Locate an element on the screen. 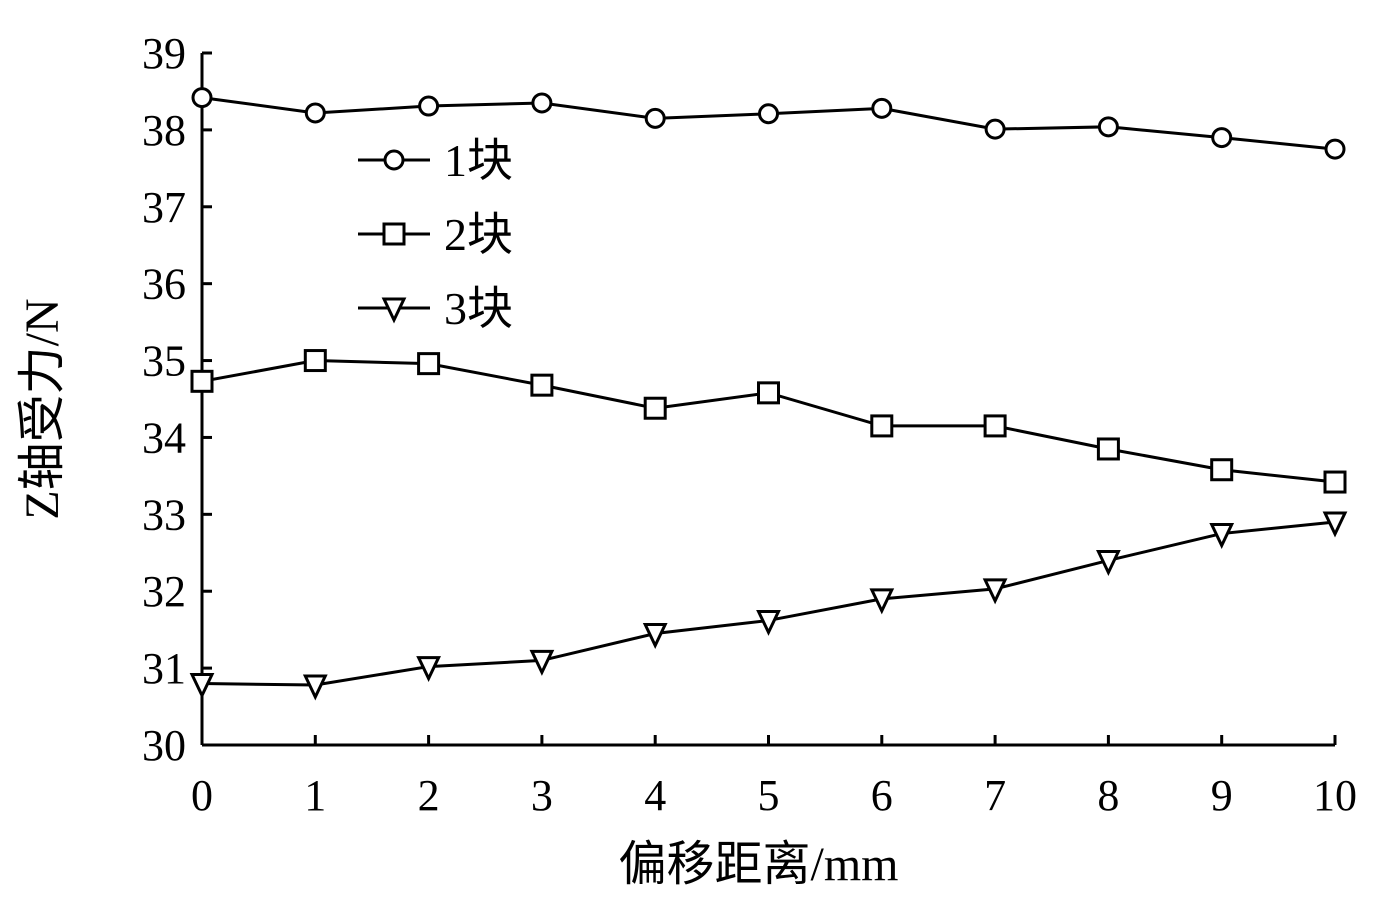 This screenshot has width=1383, height=900. x-tick-label: 9 is located at coordinates (1222, 795).